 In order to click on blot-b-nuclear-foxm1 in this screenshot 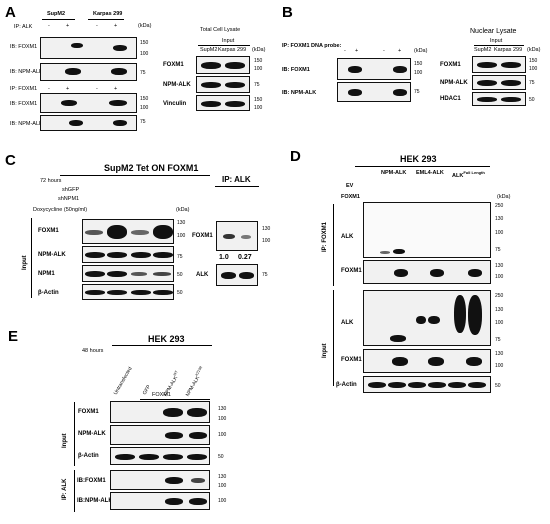, I will do `click(499, 64)`.